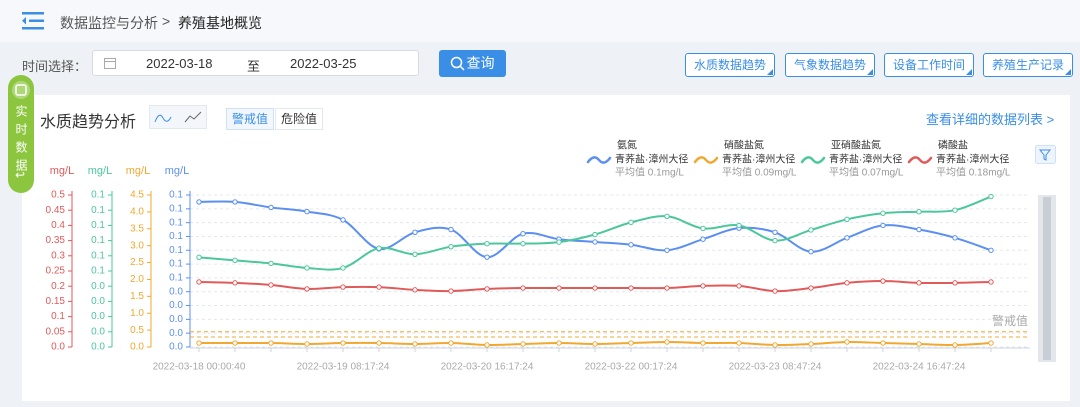  I want to click on y-tick-label: 0.35, so click(56, 240).